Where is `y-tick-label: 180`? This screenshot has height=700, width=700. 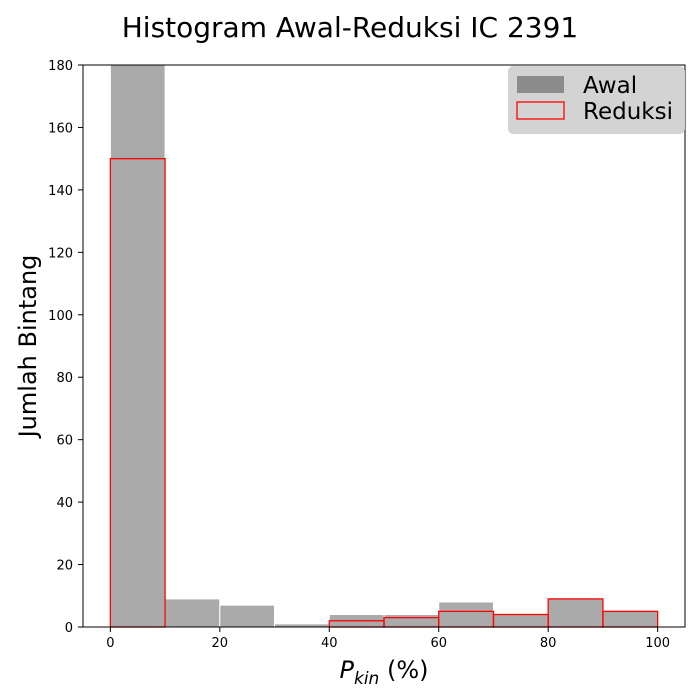 y-tick-label: 180 is located at coordinates (60, 66).